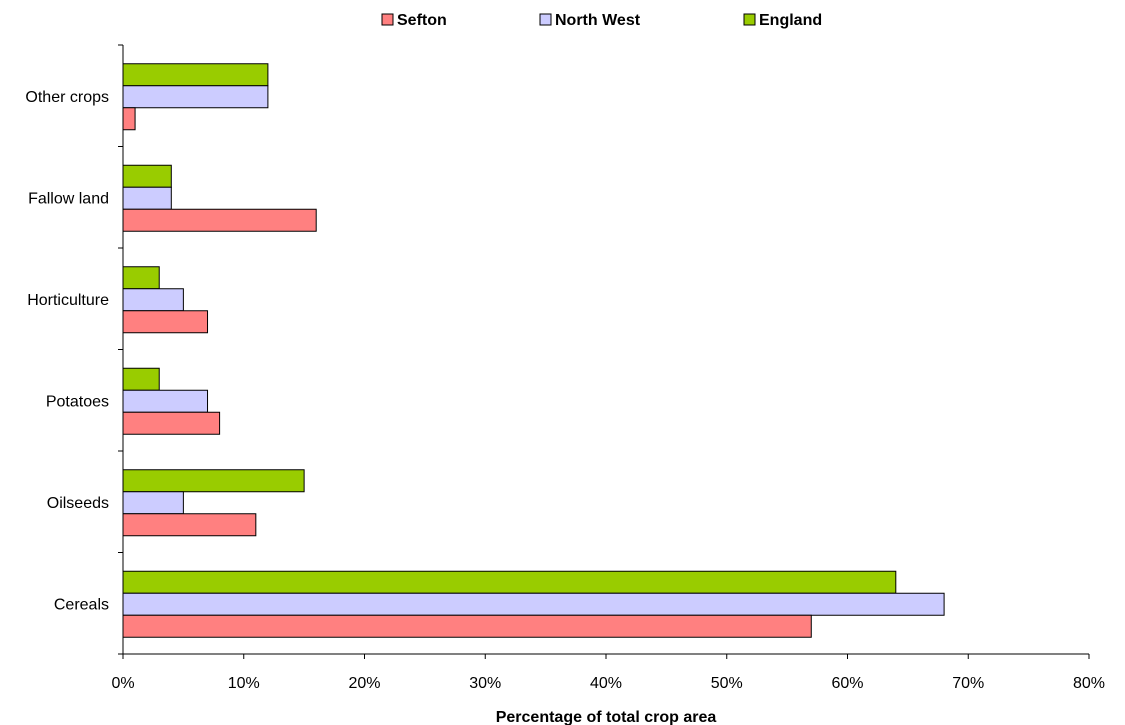 This screenshot has height=725, width=1125. Describe the element at coordinates (141, 379) in the screenshot. I see `bar-england-potatoes` at that location.